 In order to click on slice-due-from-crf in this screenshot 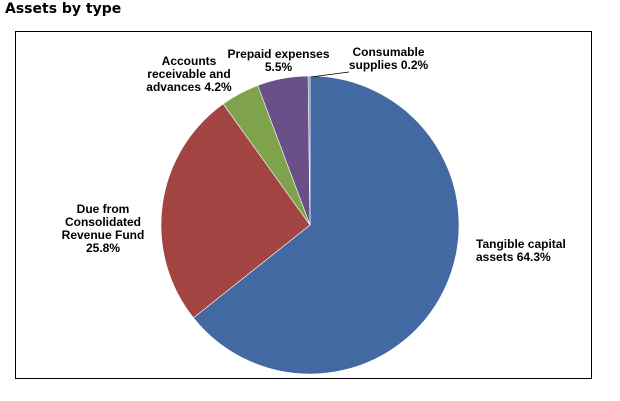, I will do `click(235, 211)`.